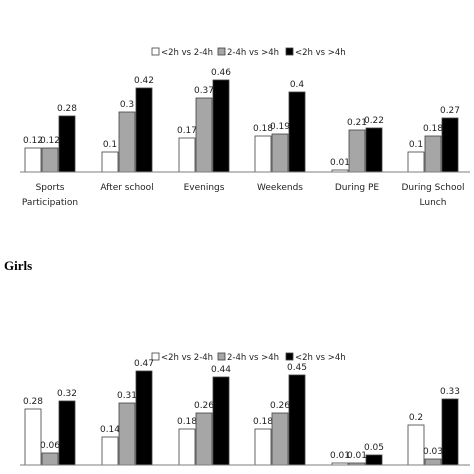 This screenshot has height=474, width=474. I want to click on bar-group-5: 0.010.010.05, so click(357, 454).